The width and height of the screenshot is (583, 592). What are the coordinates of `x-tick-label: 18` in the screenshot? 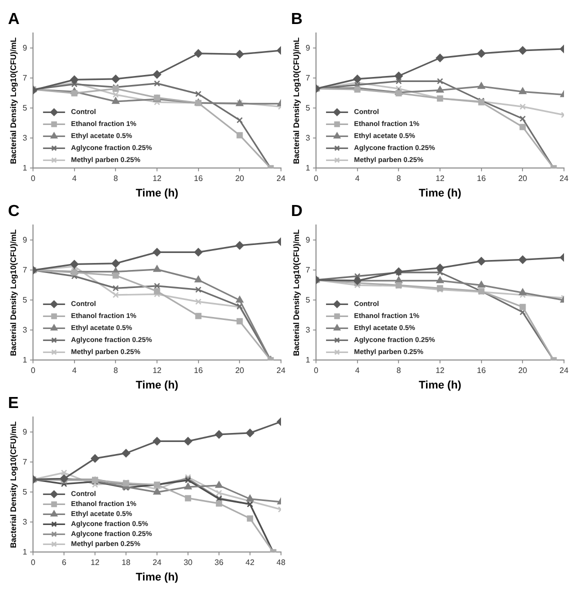 It's located at (127, 563).